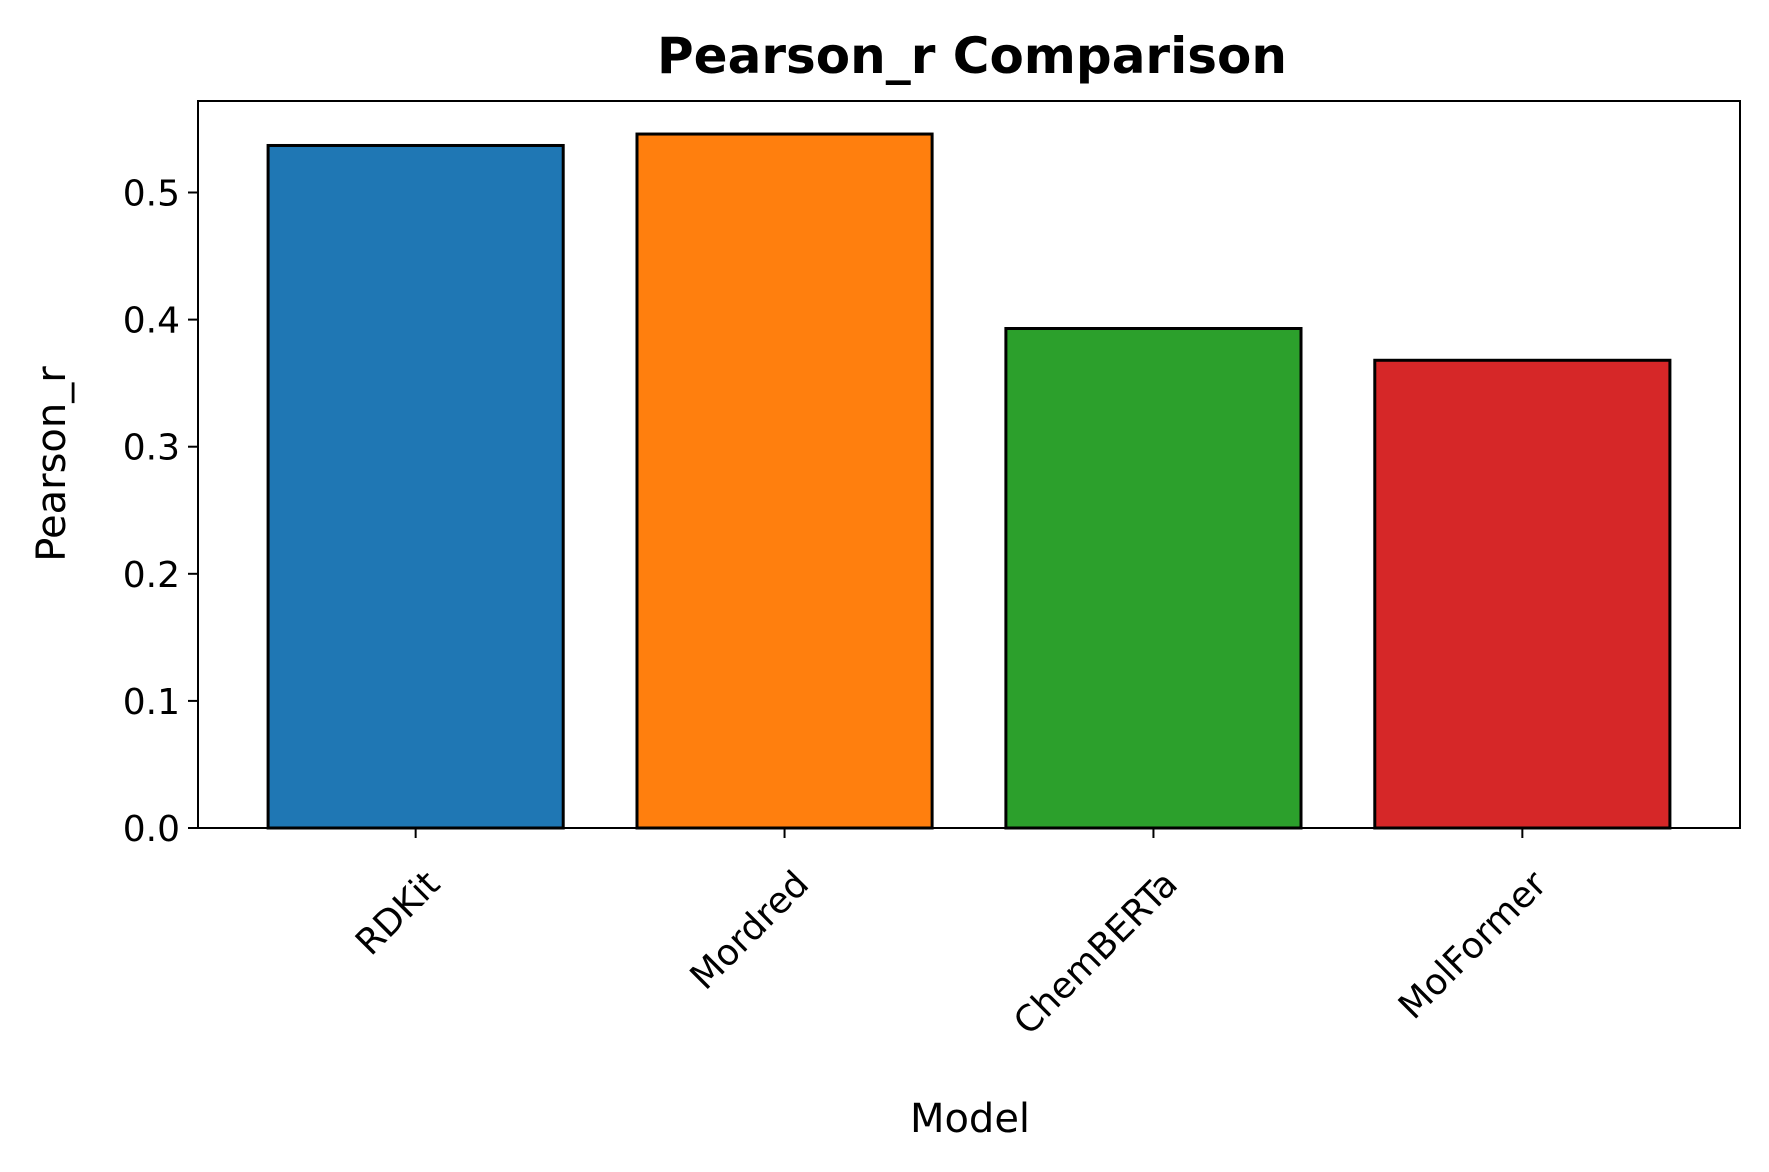  I want to click on y-tick-label: 0.1, so click(151, 702).